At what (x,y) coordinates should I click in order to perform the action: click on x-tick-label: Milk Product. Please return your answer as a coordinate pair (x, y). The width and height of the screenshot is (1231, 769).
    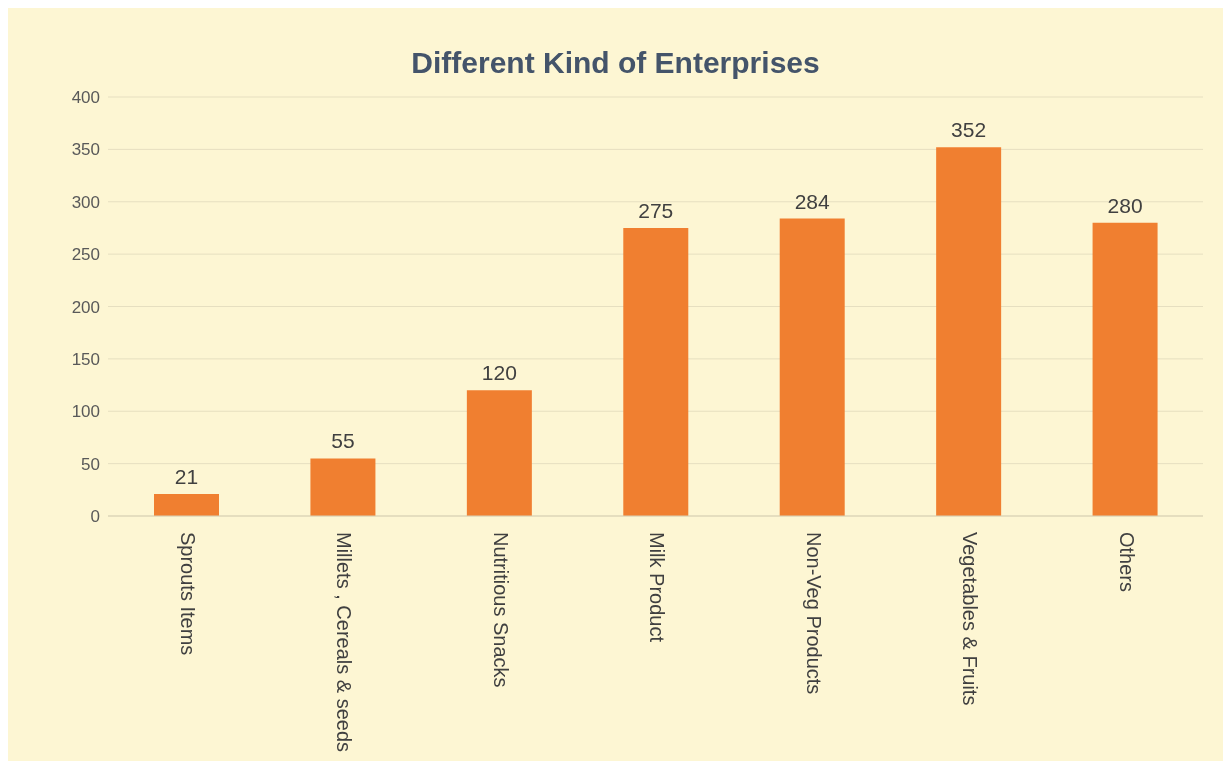
    Looking at the image, I should click on (657, 587).